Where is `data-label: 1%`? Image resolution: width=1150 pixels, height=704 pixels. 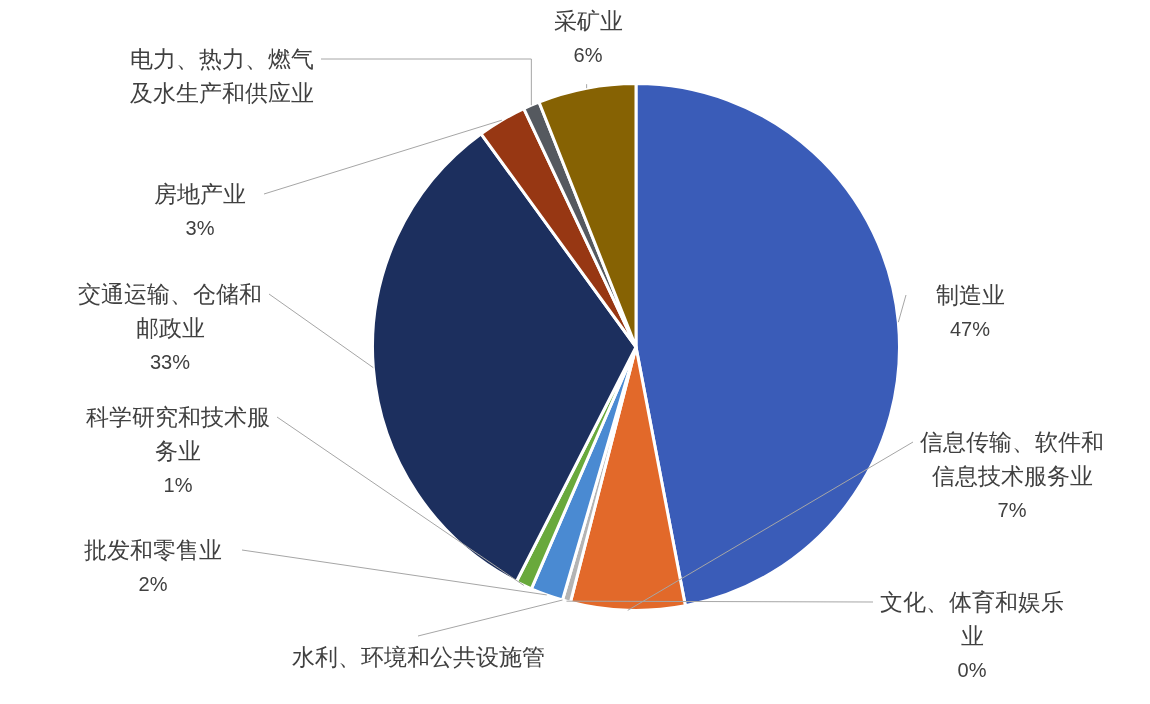 data-label: 1% is located at coordinates (178, 485).